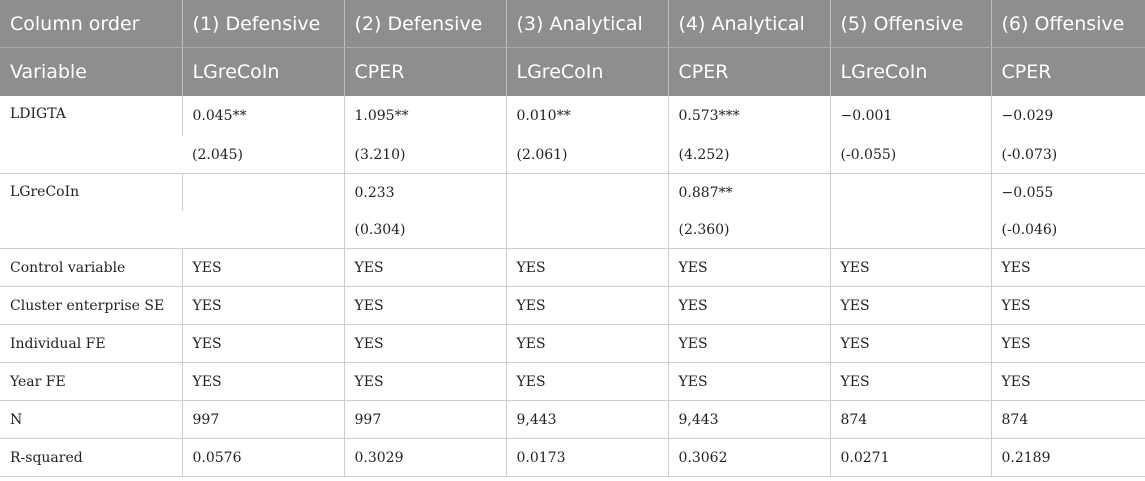 This screenshot has height=481, width=1145. Describe the element at coordinates (586, 116) in the screenshot. I see `coef-cell: 0.010**` at that location.